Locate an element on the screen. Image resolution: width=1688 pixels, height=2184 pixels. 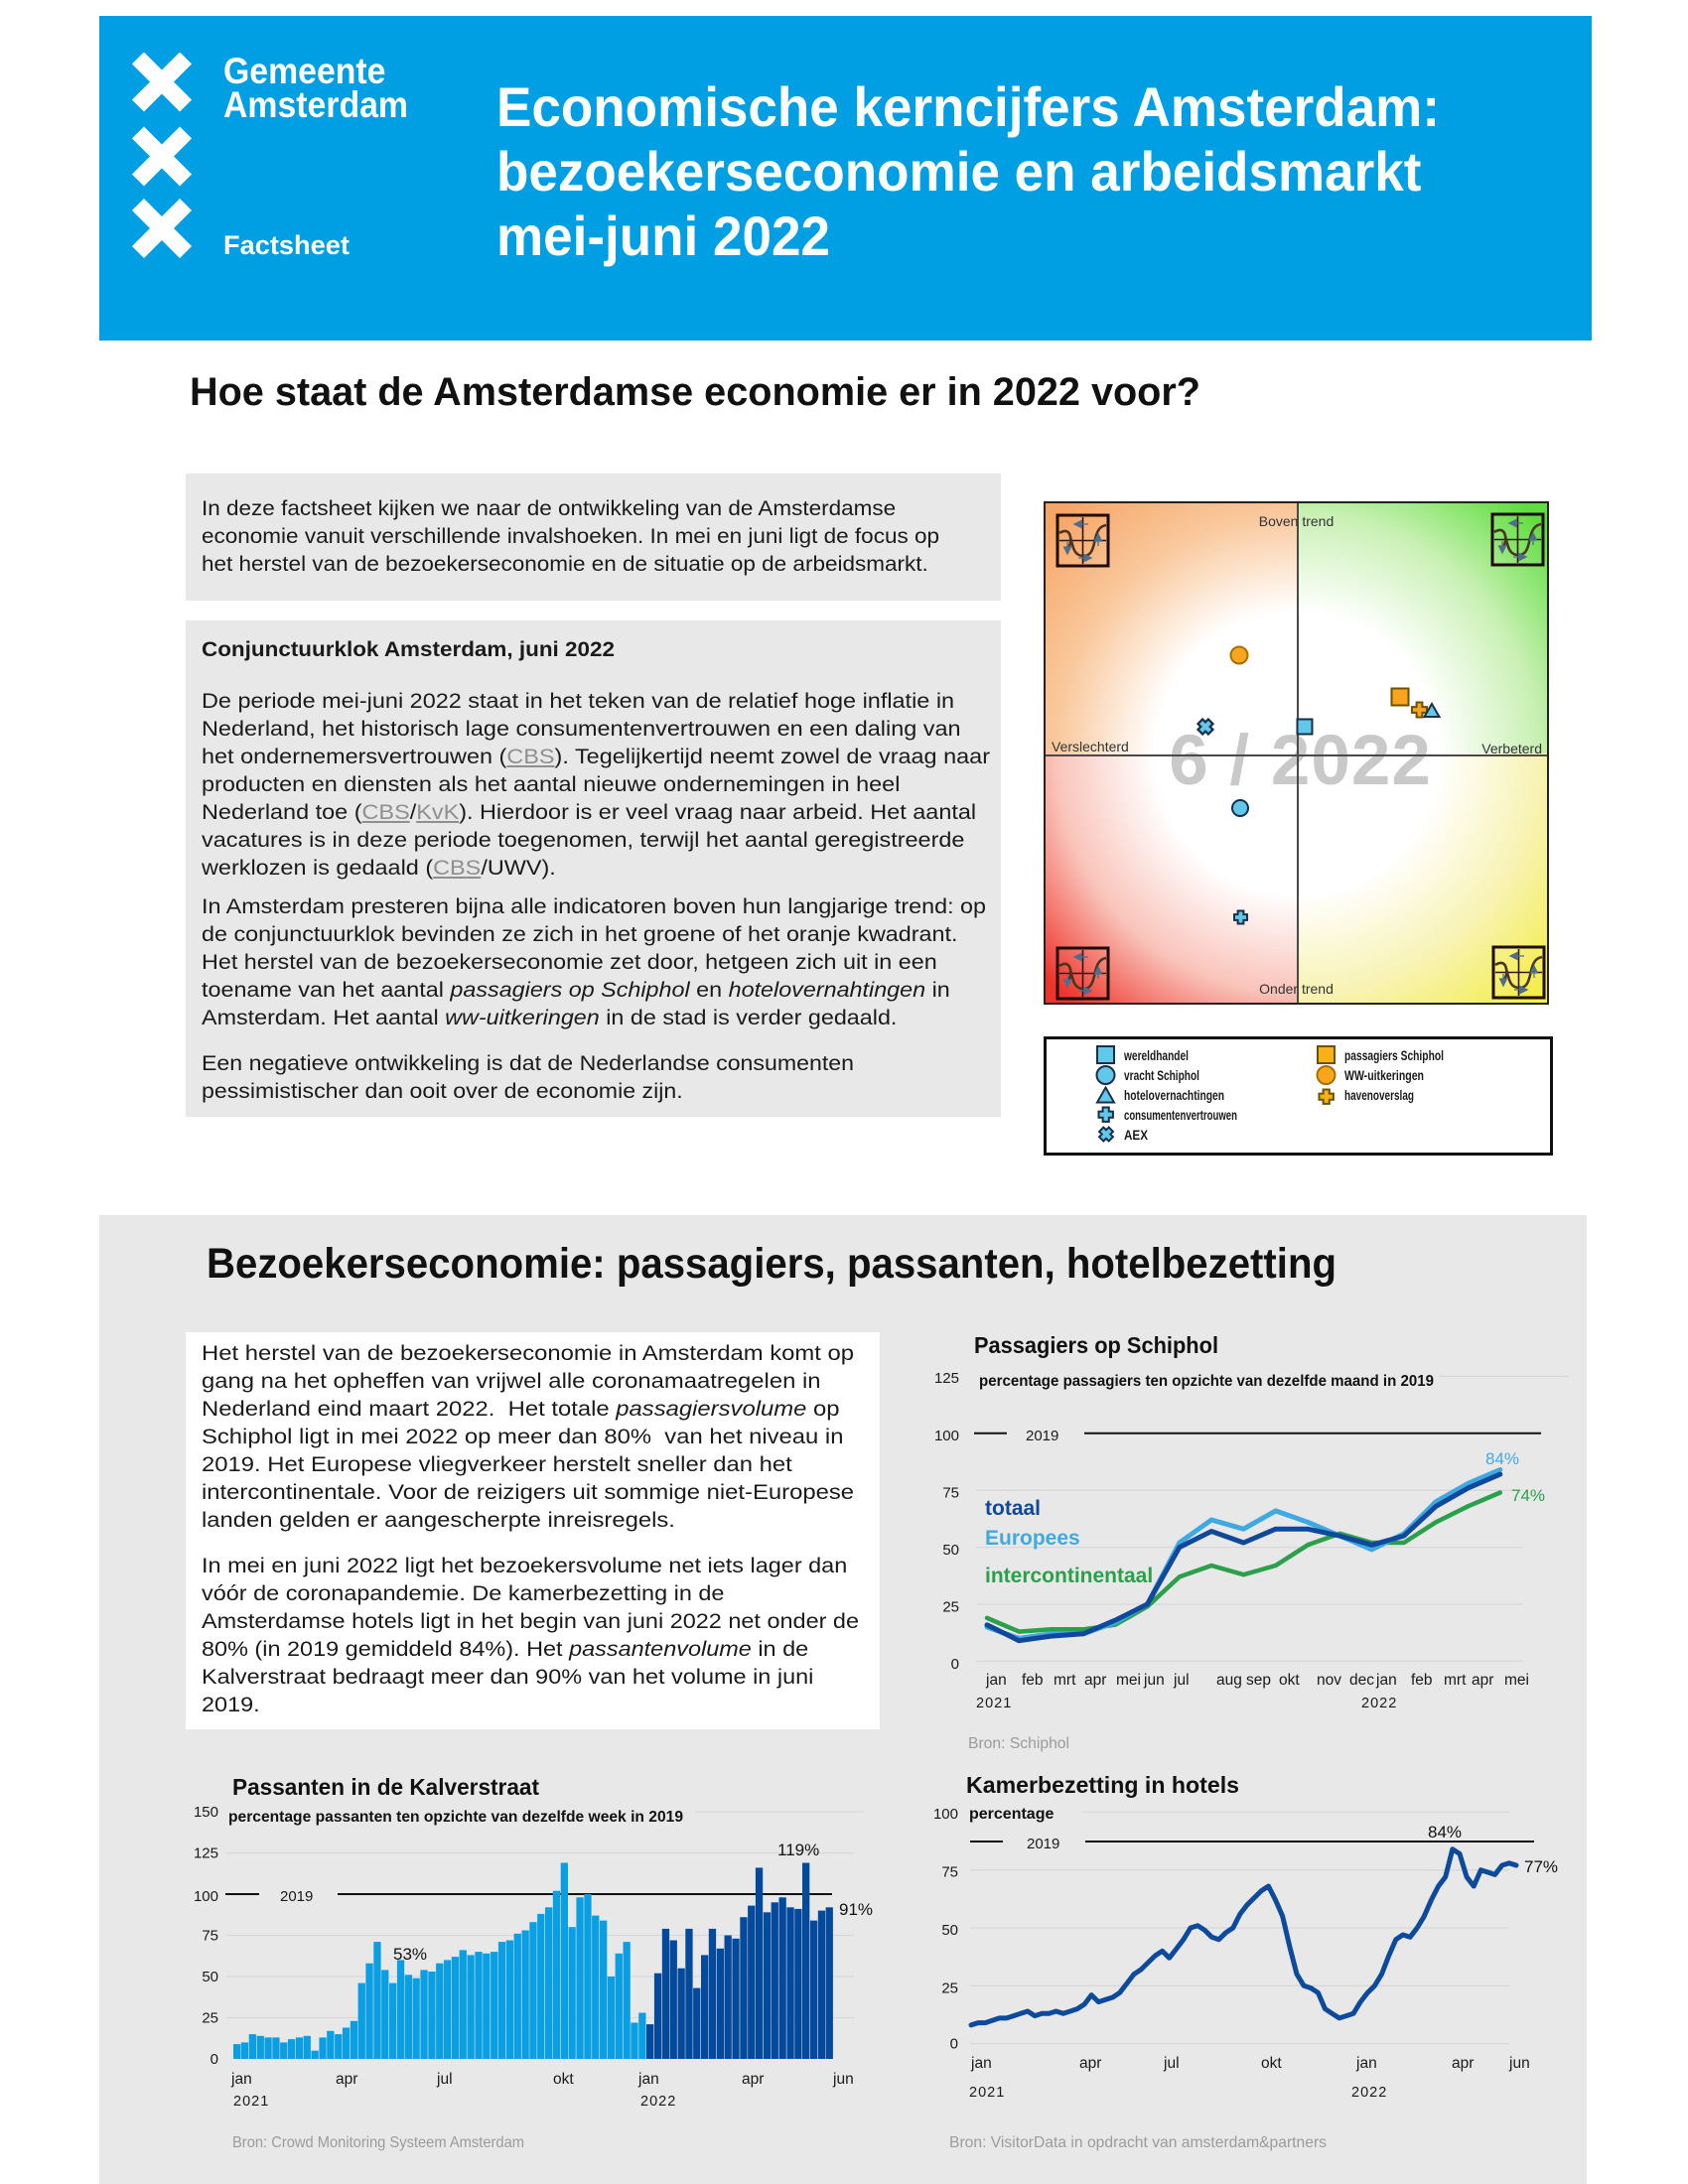
svg-text: 150 is located at coordinates (206, 1812).